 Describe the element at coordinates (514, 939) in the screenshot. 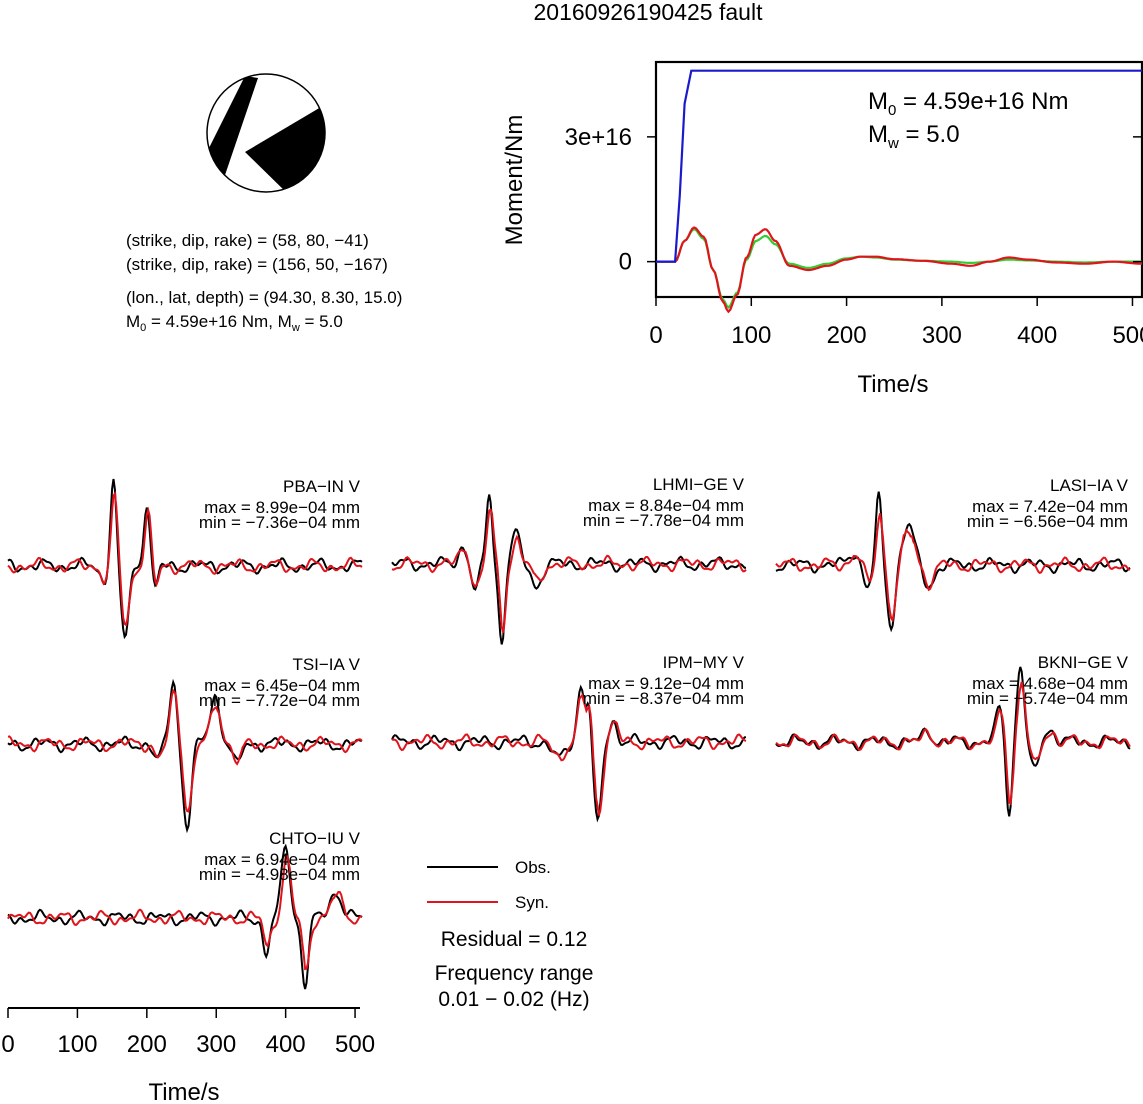

I see `residual-label: Residual = 0.12` at that location.